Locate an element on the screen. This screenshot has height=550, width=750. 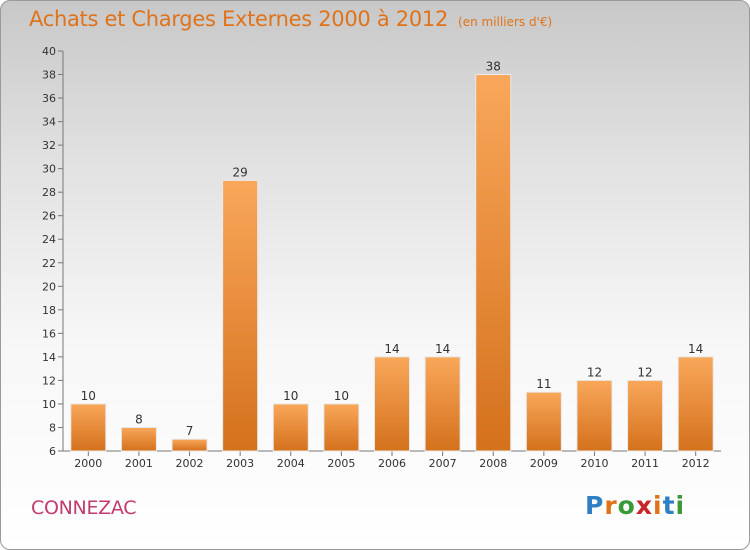
y-tick-label: 10 is located at coordinates (49, 404).